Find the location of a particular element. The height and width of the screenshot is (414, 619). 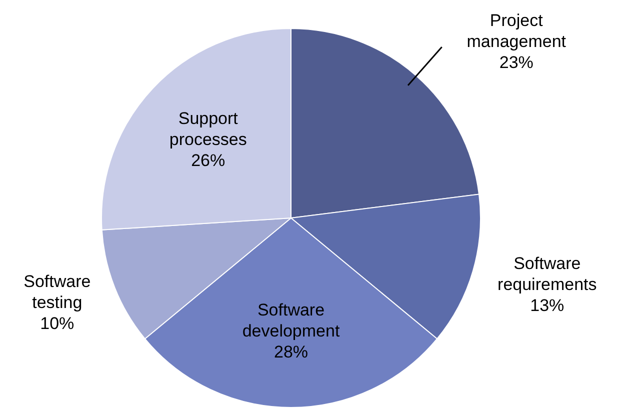

slice-label: Support processes is located at coordinates (208, 128).